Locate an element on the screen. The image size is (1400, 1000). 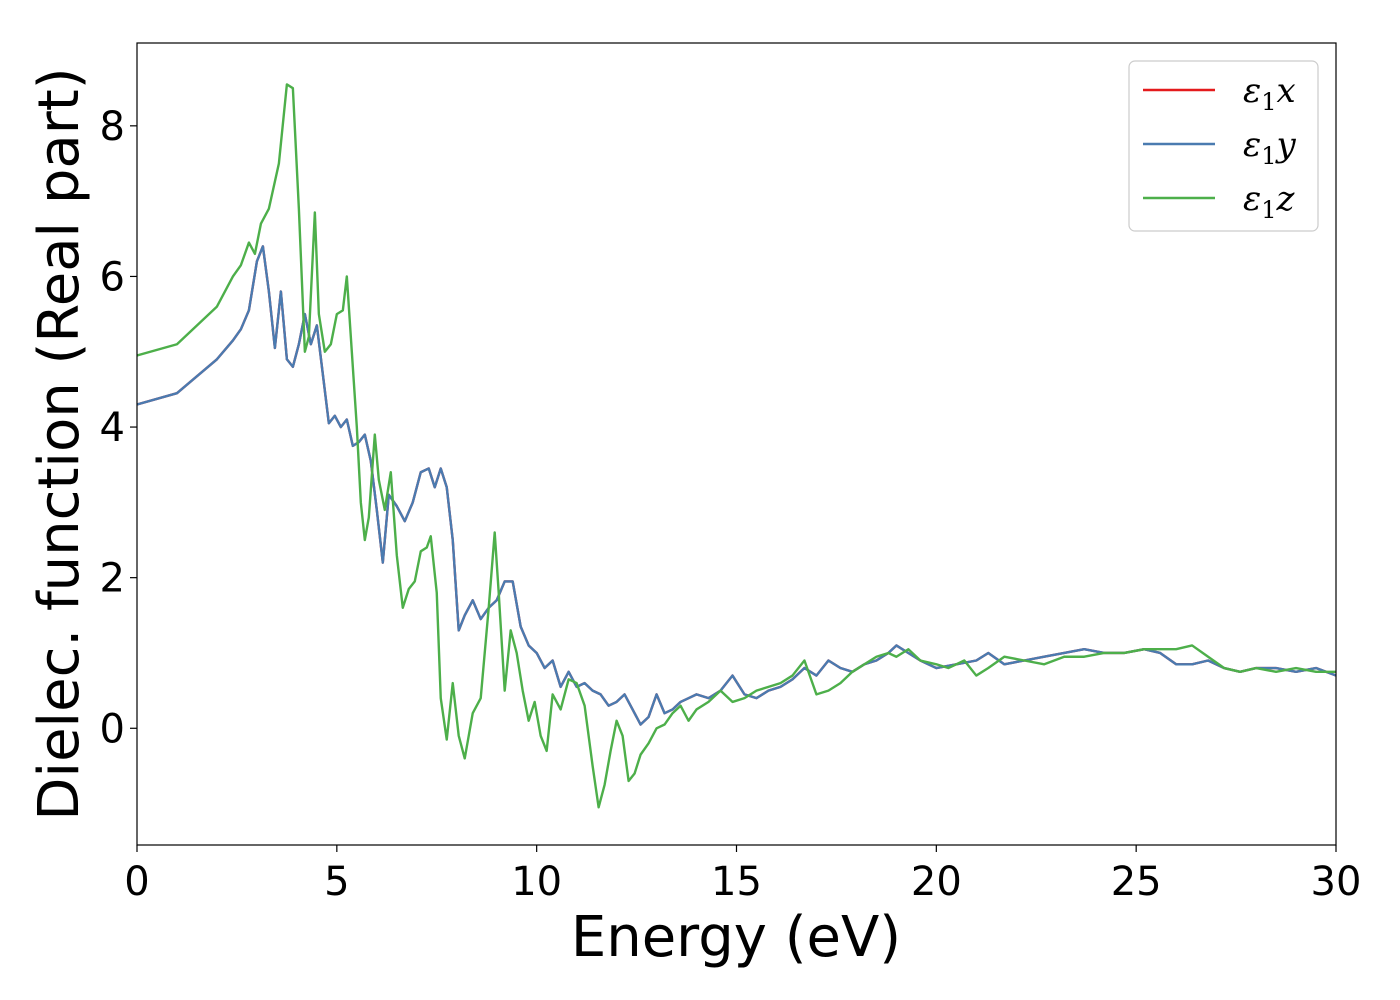
x-tick-label: 25 is located at coordinates (1136, 882).